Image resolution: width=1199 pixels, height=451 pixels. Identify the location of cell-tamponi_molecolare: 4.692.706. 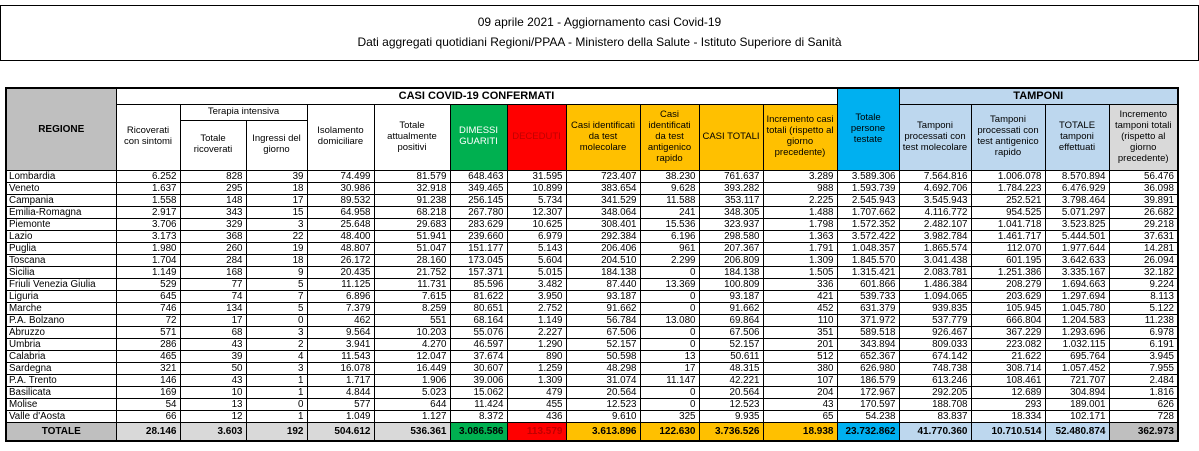
(935, 188).